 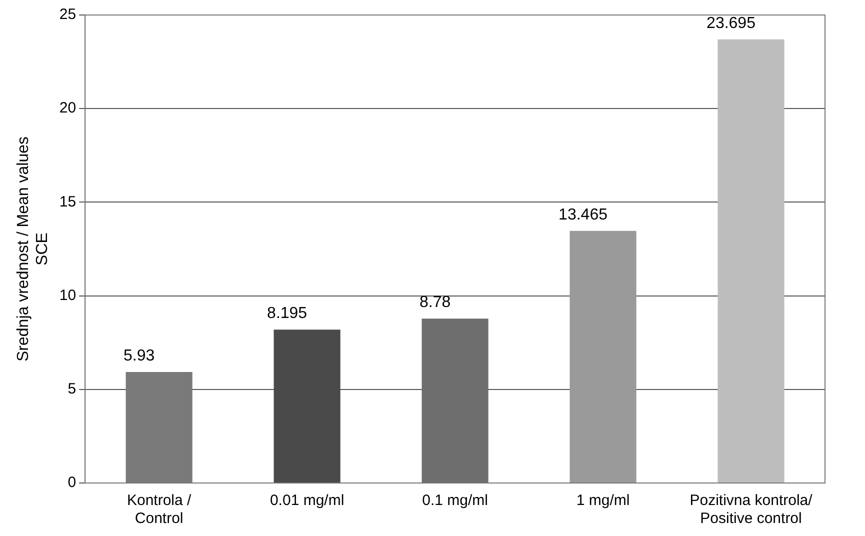 What do you see at coordinates (159, 510) in the screenshot?
I see `x-tick-label: Kontrola / Control` at bounding box center [159, 510].